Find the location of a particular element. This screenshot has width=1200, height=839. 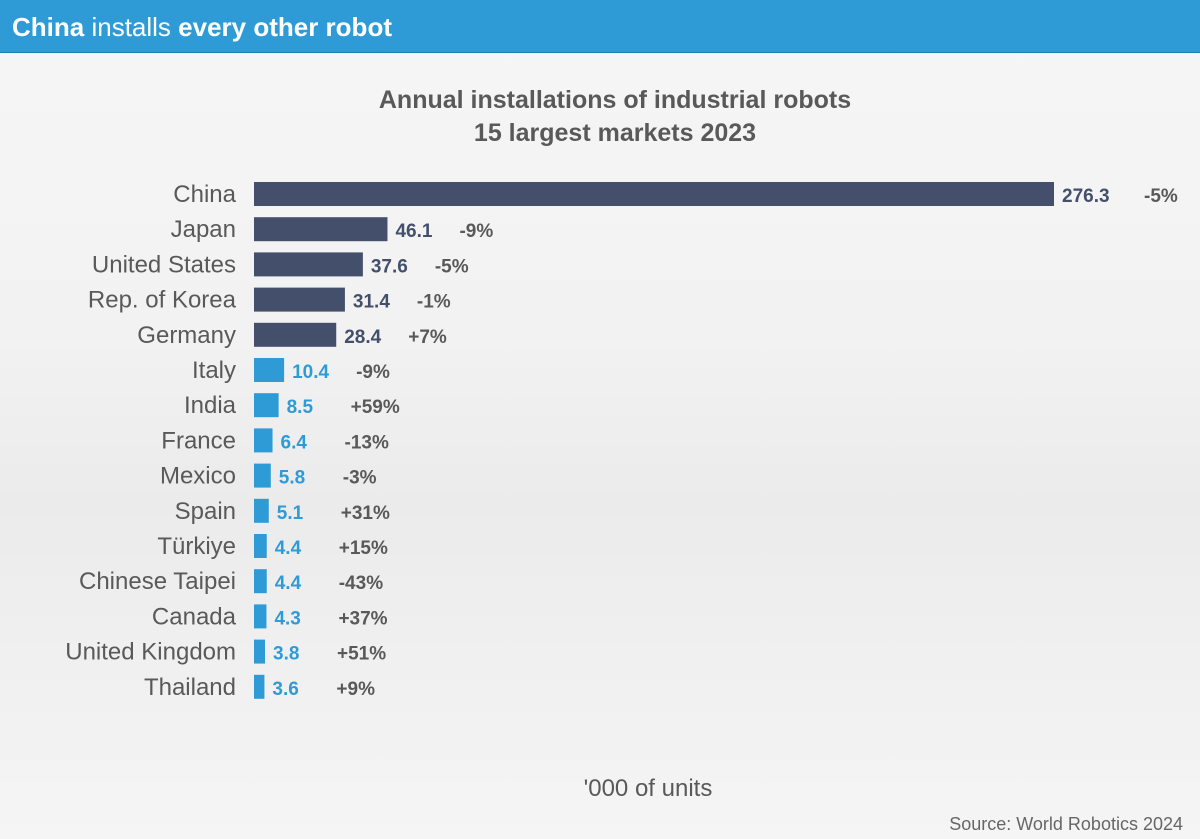

x-axis-label: '000 of units is located at coordinates (648, 788).